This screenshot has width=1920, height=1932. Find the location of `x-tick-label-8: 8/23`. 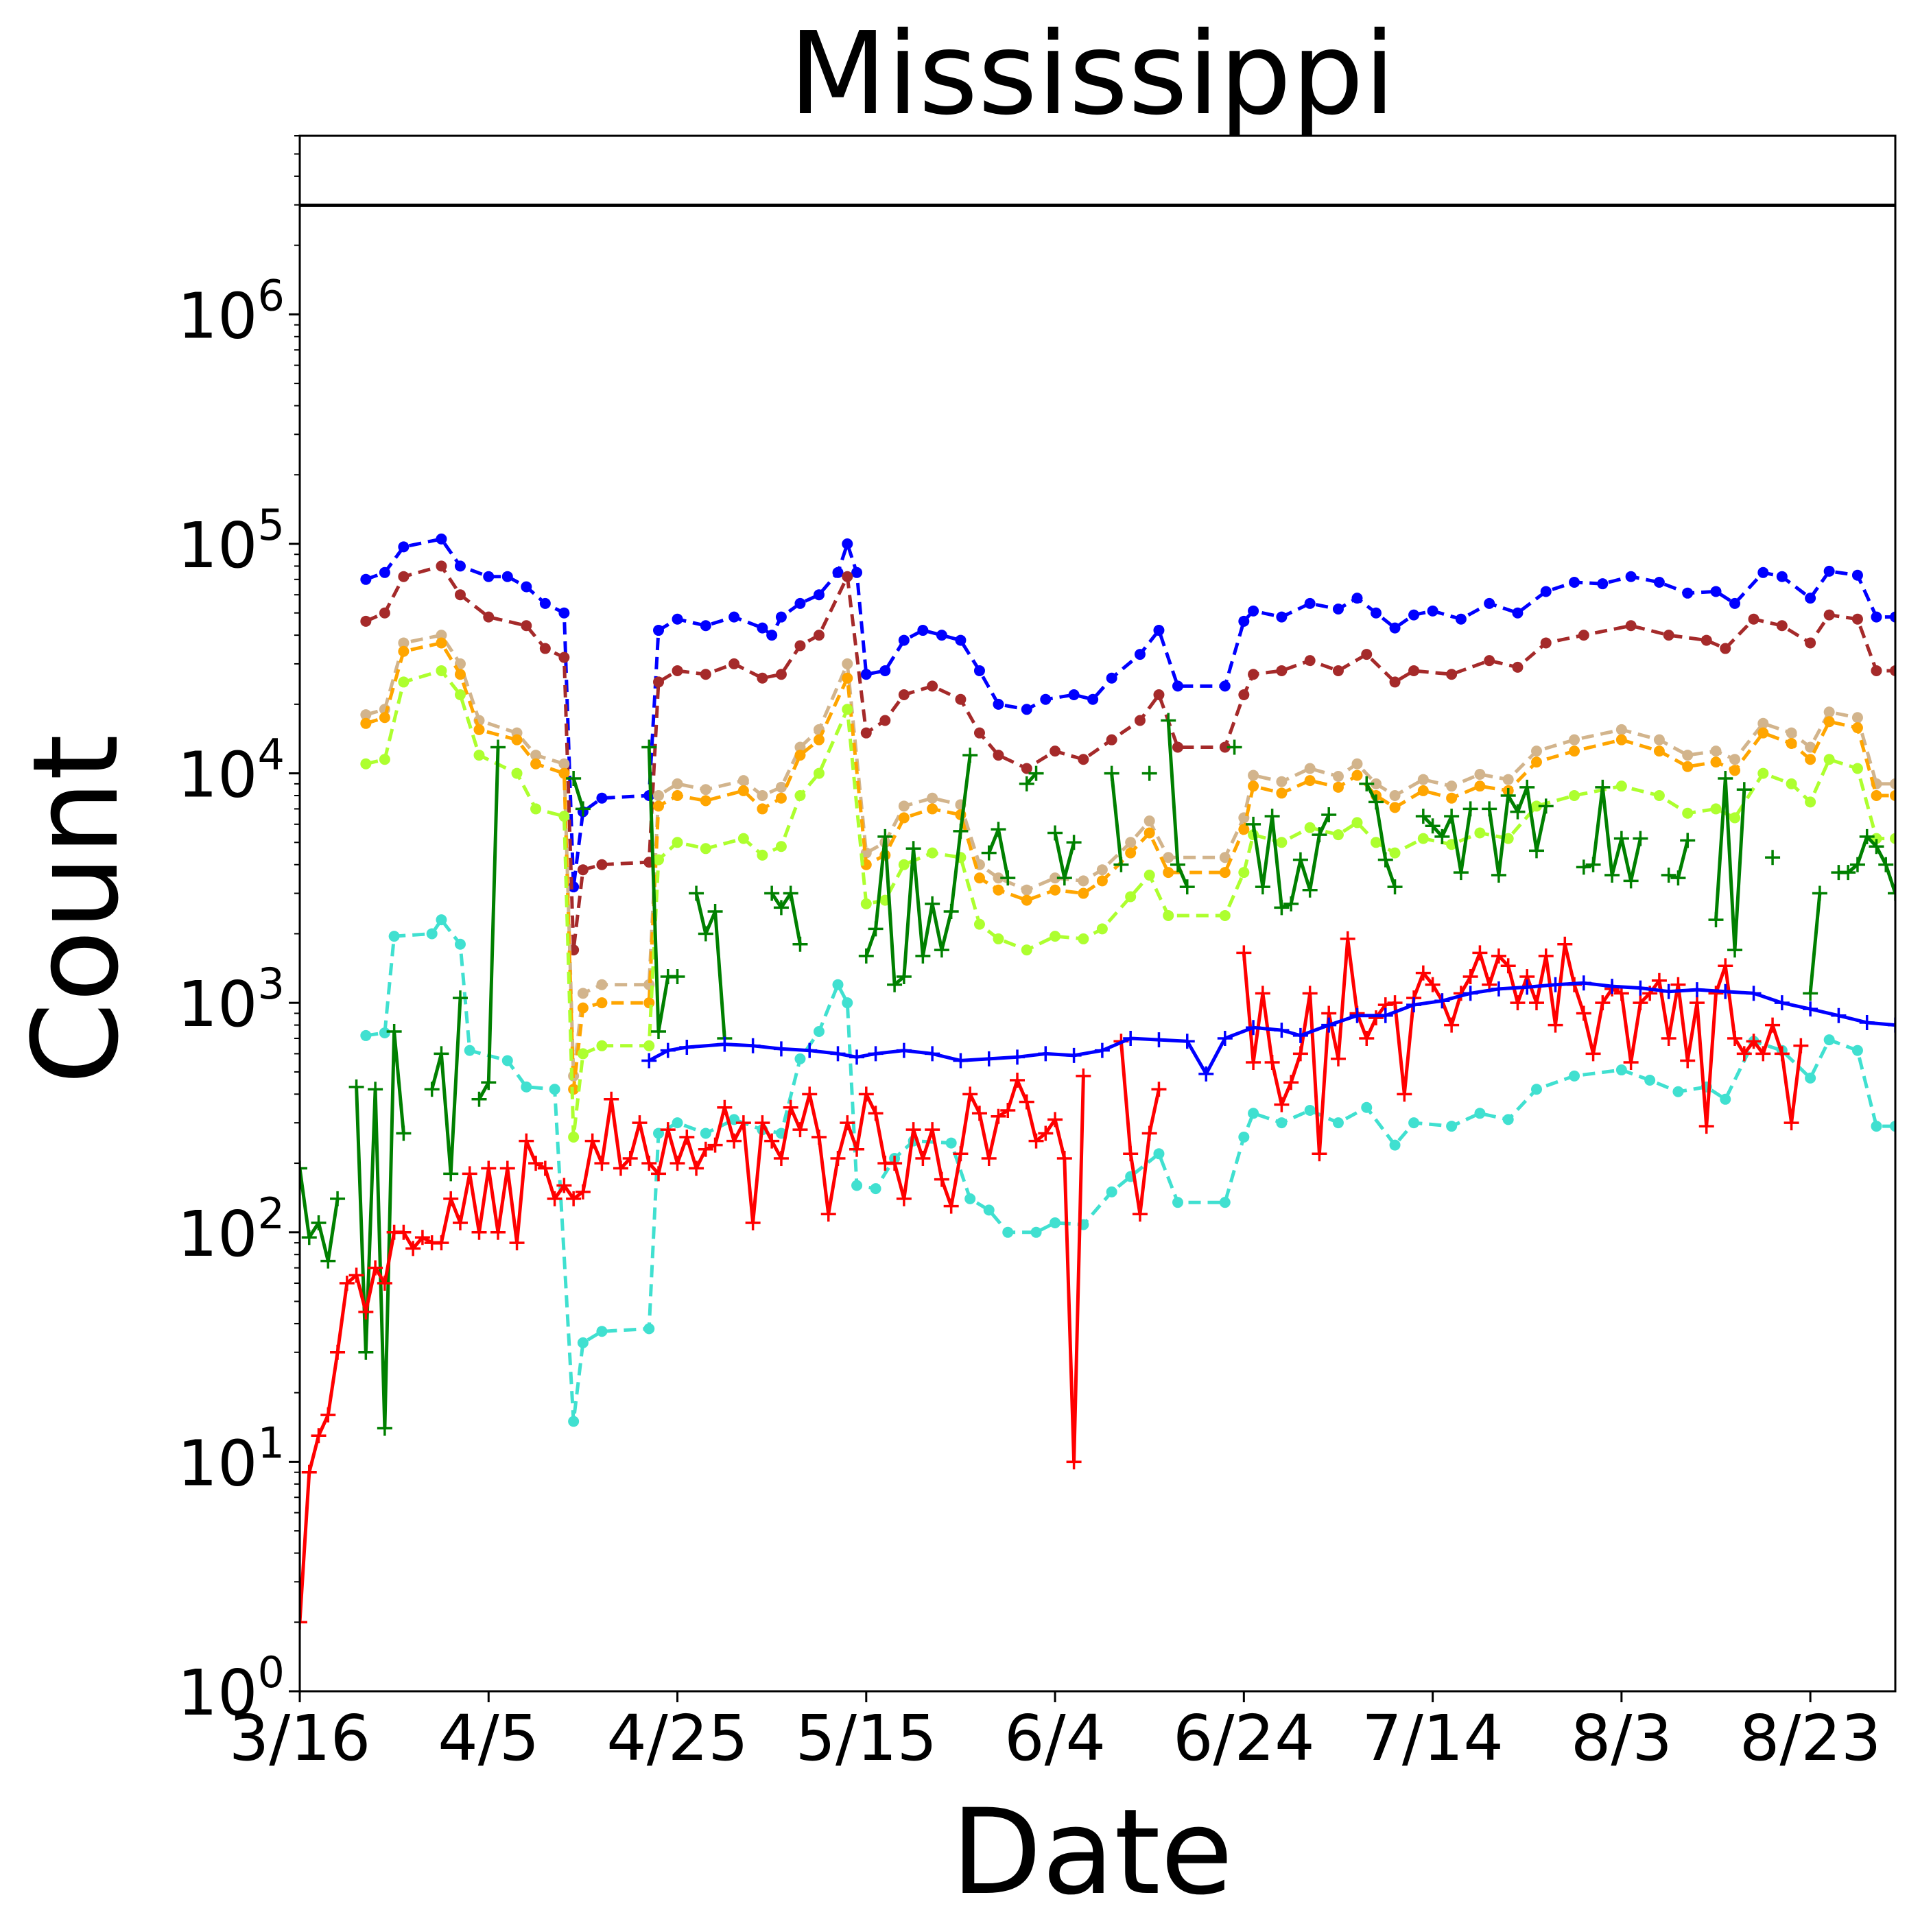

x-tick-label-8: 8/23 is located at coordinates (1811, 1738).